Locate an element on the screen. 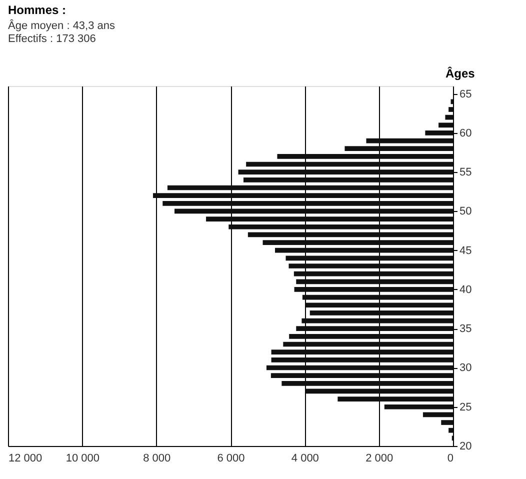  y-tick-label: 20 is located at coordinates (466, 446).